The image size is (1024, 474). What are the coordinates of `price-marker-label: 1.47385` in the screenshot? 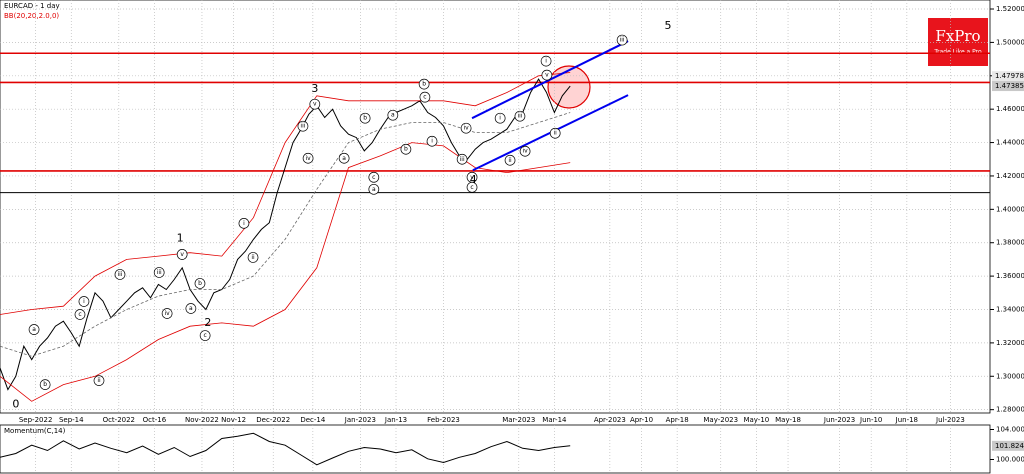 It's located at (1009, 86).